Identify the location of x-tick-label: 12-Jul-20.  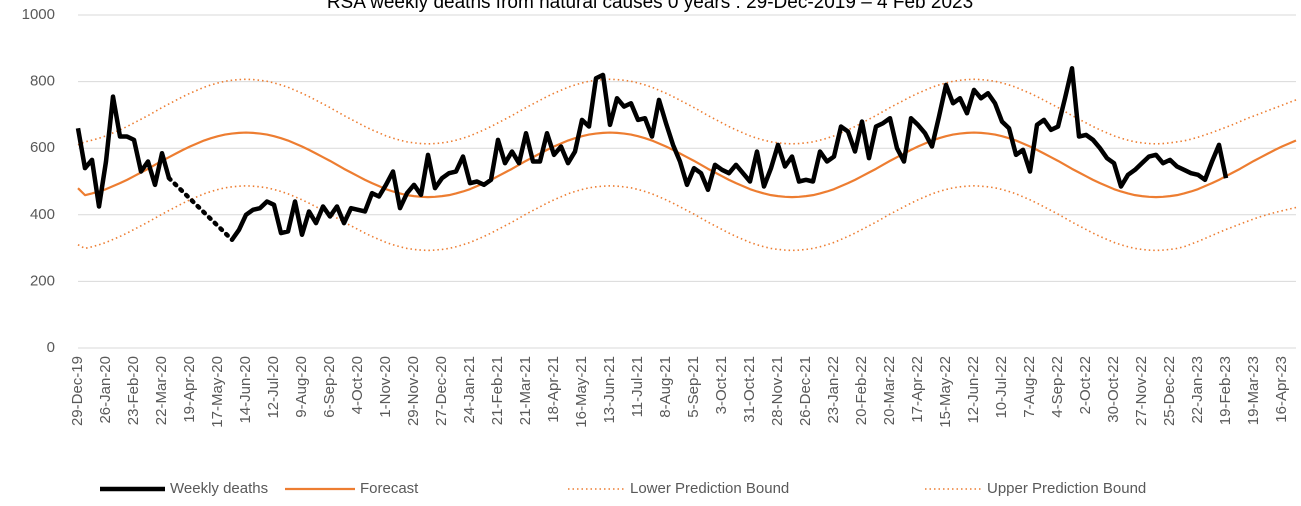
(273, 387).